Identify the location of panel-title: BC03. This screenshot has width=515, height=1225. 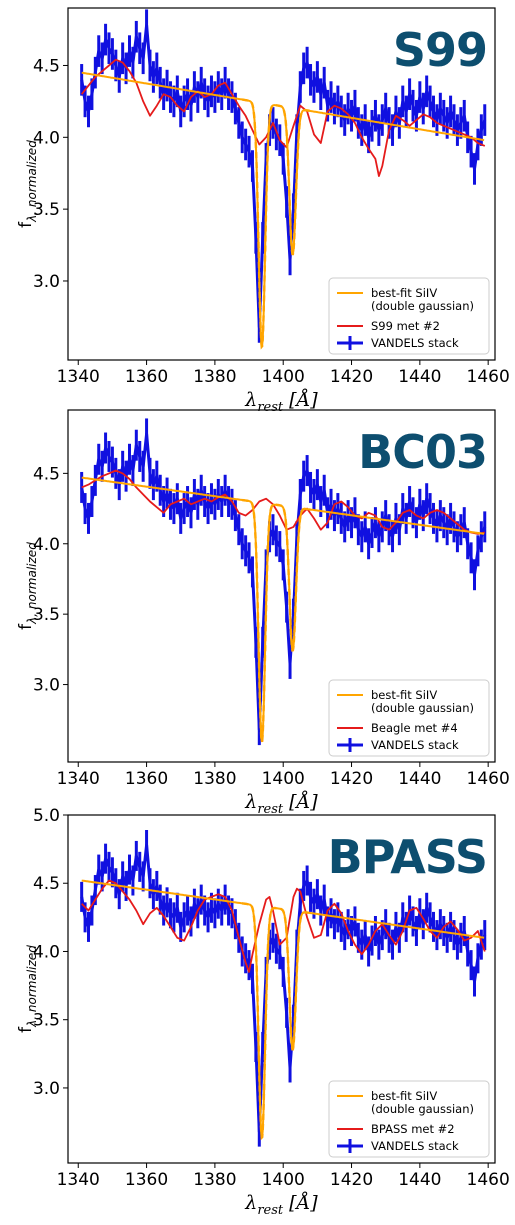
(422, 452).